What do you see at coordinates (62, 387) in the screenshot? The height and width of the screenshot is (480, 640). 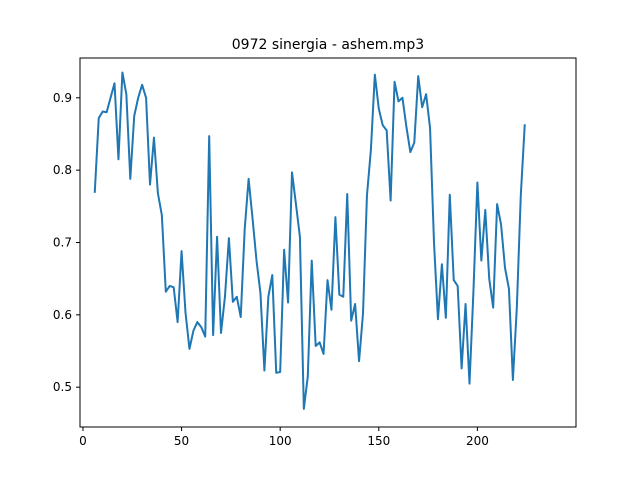 I see `y-tick-label: 0.5` at bounding box center [62, 387].